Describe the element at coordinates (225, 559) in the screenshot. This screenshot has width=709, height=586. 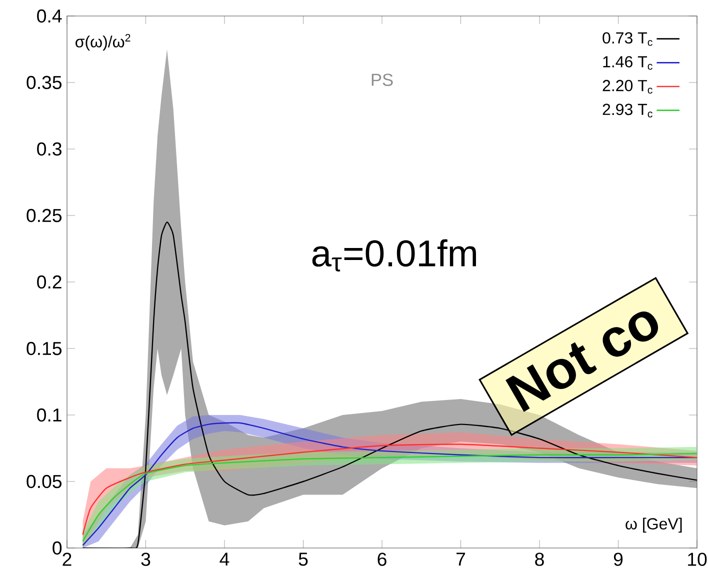
I see `x-tick-label: 4` at that location.